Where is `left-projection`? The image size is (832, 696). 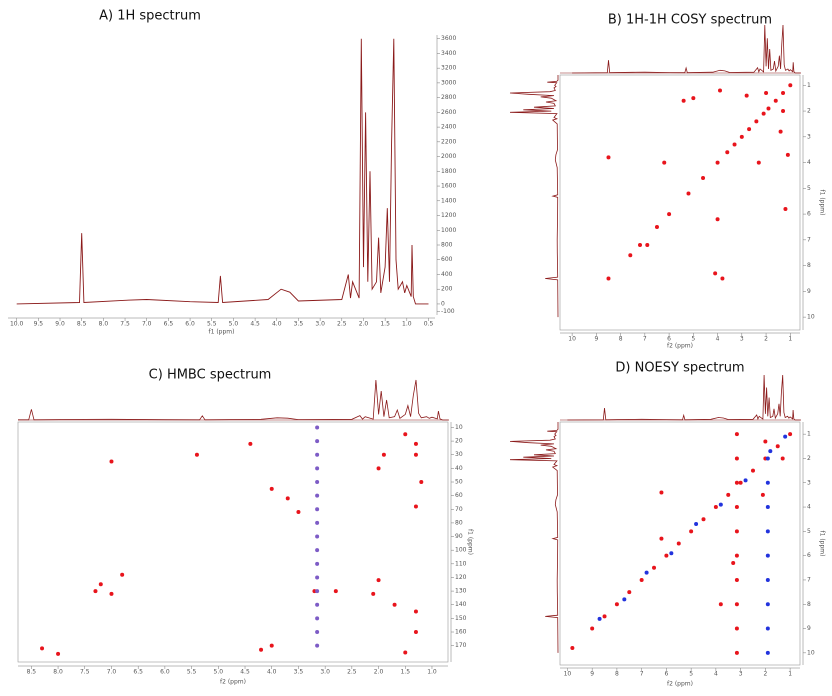 left-projection is located at coordinates (534, 537).